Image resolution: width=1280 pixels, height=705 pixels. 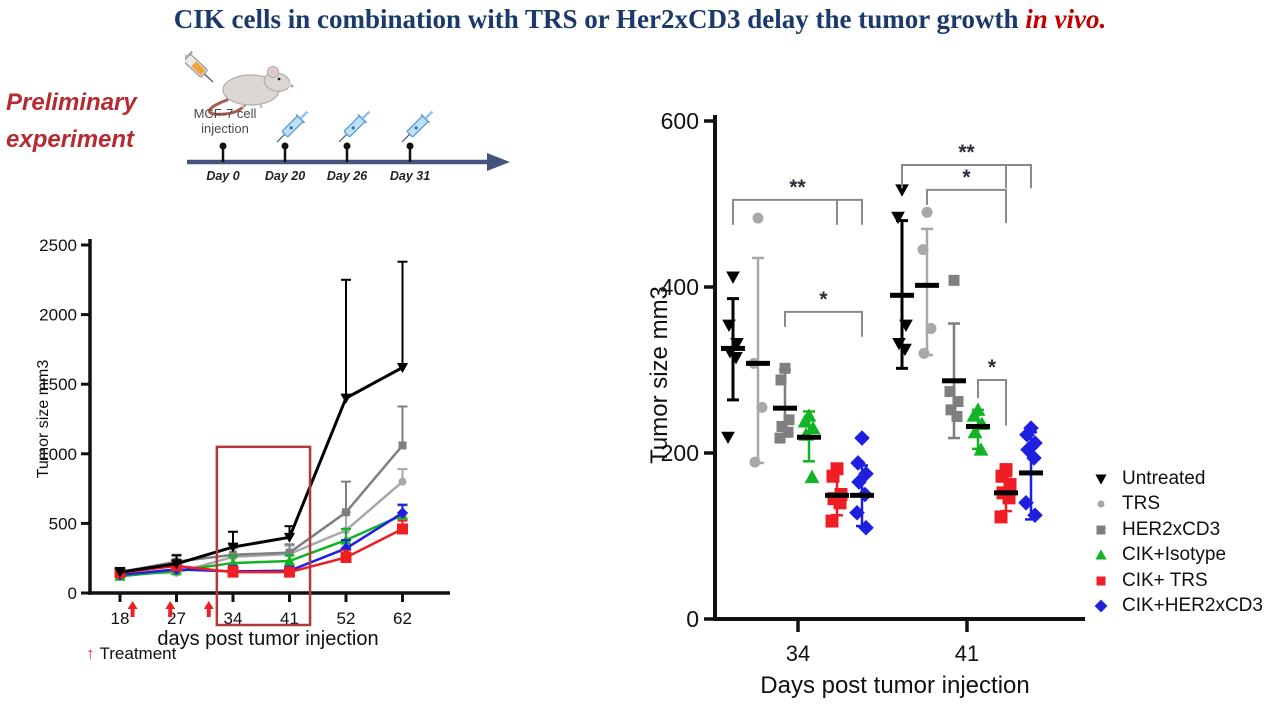 I want to click on legend-item-cik-her2xcd3: CIK+HER2xCD3, so click(x=1178, y=607).